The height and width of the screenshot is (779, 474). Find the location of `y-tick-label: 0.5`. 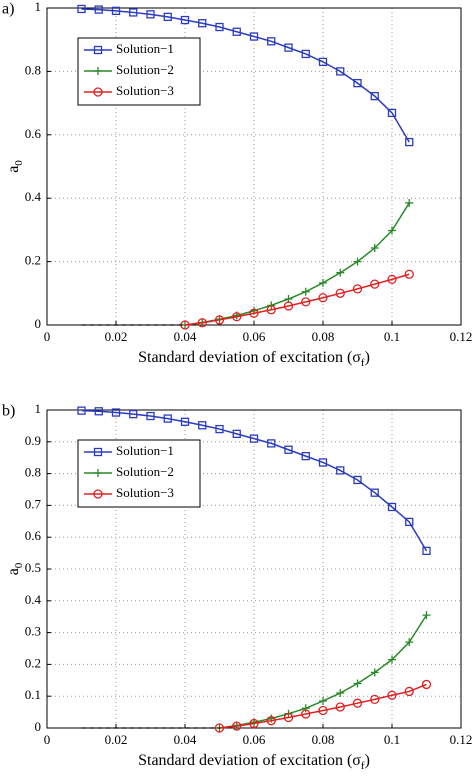

y-tick-label: 0.5 is located at coordinates (33, 567).